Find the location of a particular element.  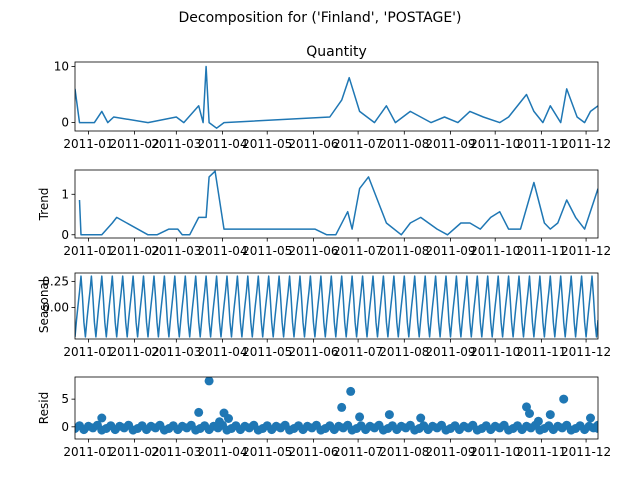

y-tick-label: 1 is located at coordinates (65, 194).